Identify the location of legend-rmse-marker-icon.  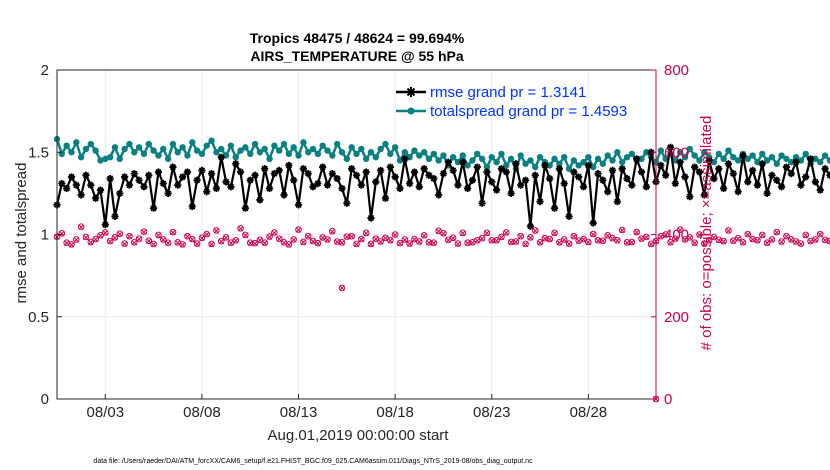
(411, 92).